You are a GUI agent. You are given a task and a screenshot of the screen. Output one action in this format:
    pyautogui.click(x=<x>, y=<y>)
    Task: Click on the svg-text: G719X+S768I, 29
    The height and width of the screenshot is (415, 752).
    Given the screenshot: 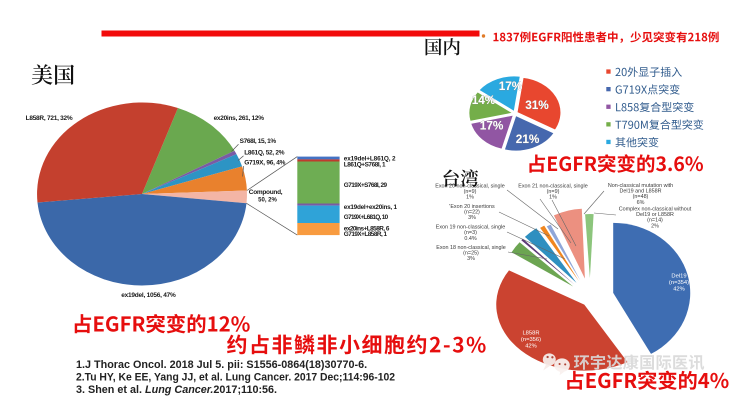 What is the action you would take?
    pyautogui.click(x=366, y=185)
    